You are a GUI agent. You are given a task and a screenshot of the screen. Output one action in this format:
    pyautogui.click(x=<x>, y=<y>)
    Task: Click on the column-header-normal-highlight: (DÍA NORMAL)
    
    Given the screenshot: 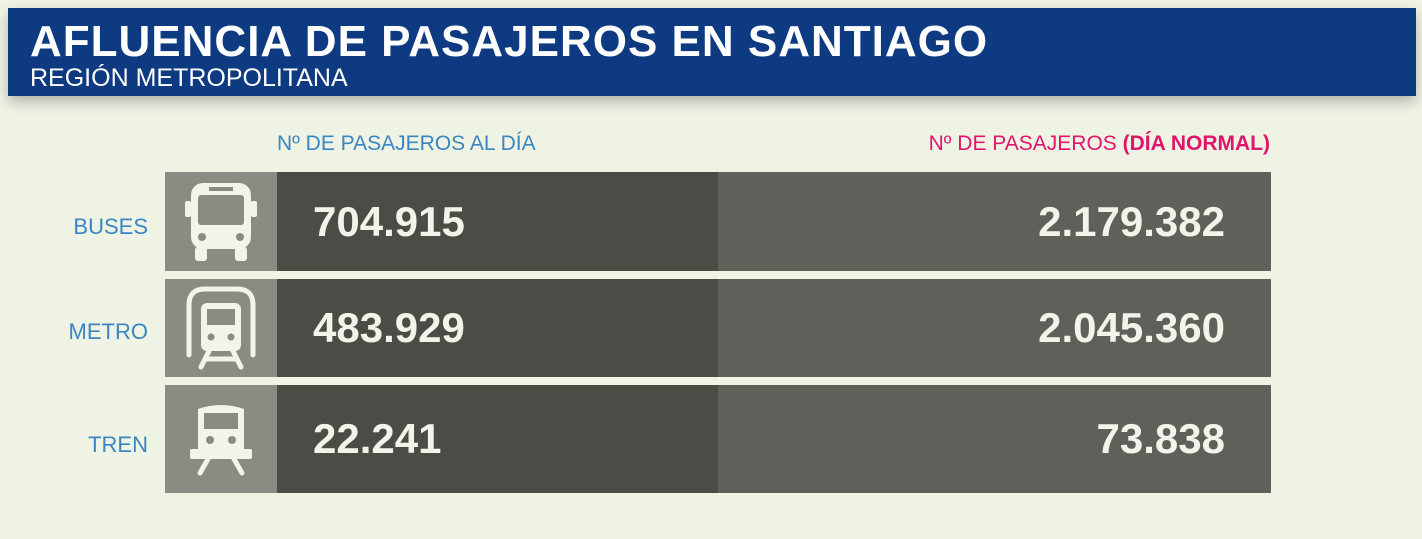 What is the action you would take?
    pyautogui.click(x=1196, y=143)
    